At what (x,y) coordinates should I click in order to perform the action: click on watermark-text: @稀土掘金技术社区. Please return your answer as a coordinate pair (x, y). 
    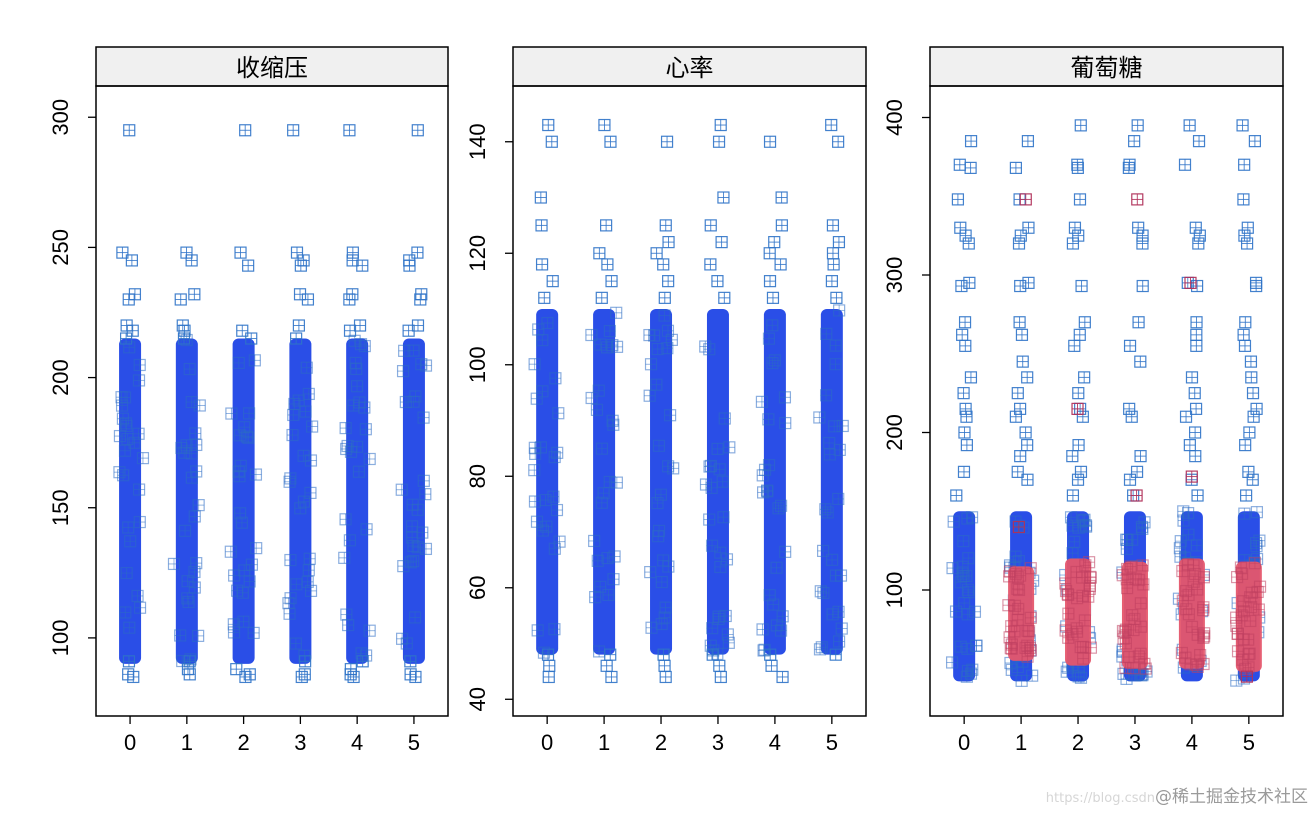
    Looking at the image, I should click on (1231, 797).